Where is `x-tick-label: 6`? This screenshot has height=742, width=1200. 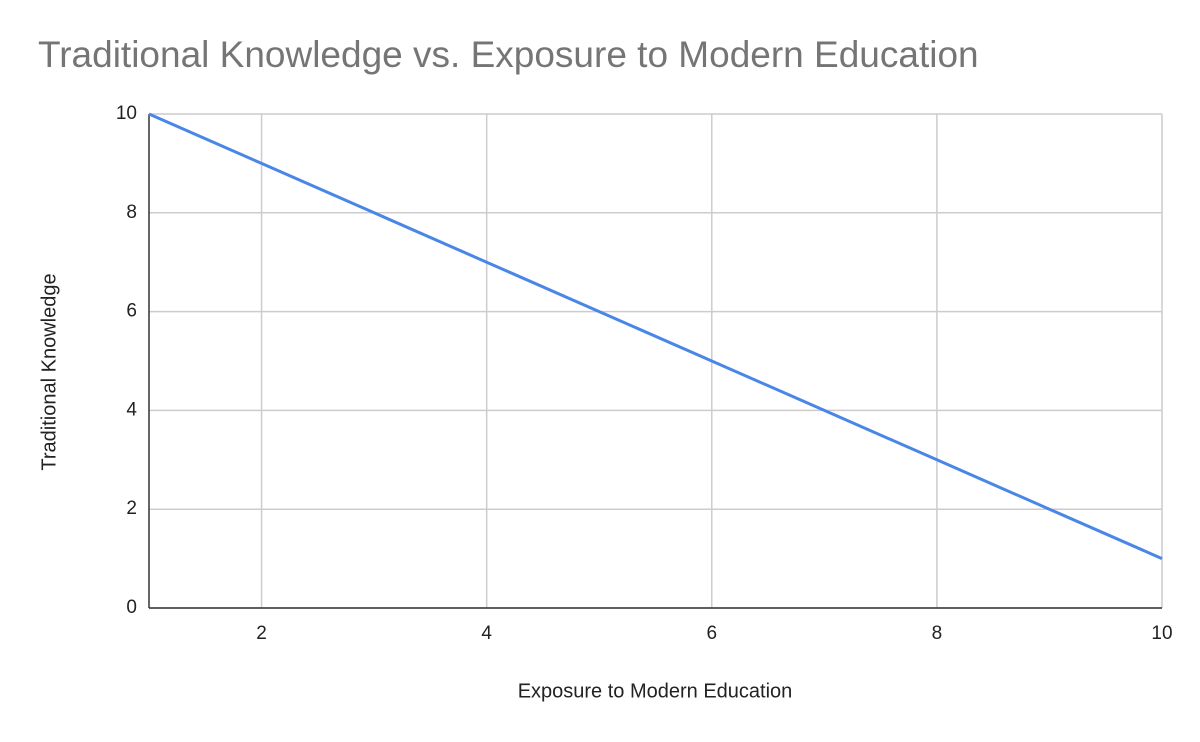
x-tick-label: 6 is located at coordinates (711, 633).